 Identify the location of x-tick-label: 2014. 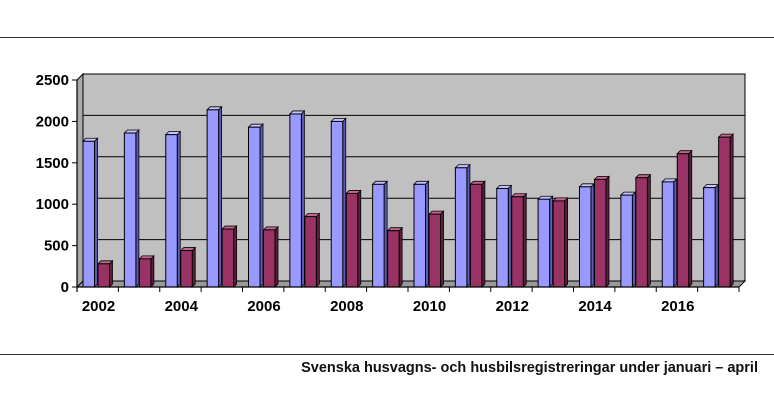
(595, 306).